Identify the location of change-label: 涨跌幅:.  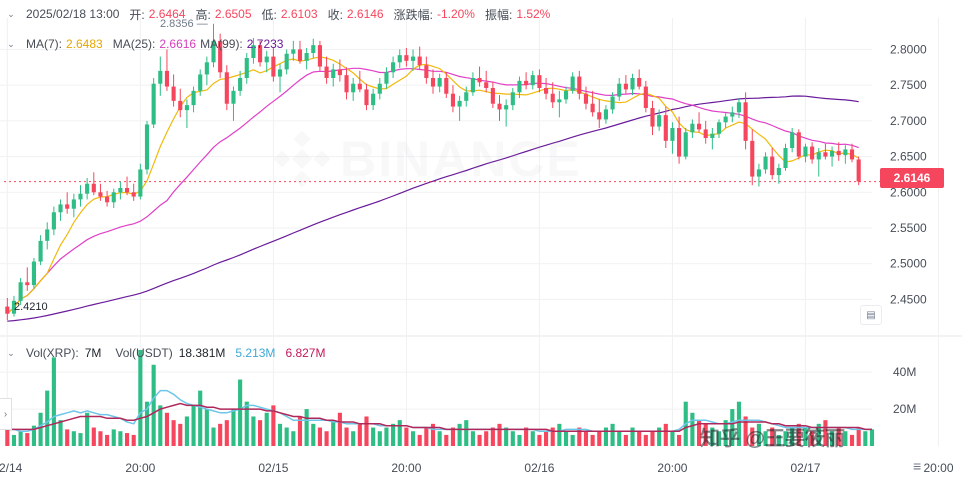
(413, 14).